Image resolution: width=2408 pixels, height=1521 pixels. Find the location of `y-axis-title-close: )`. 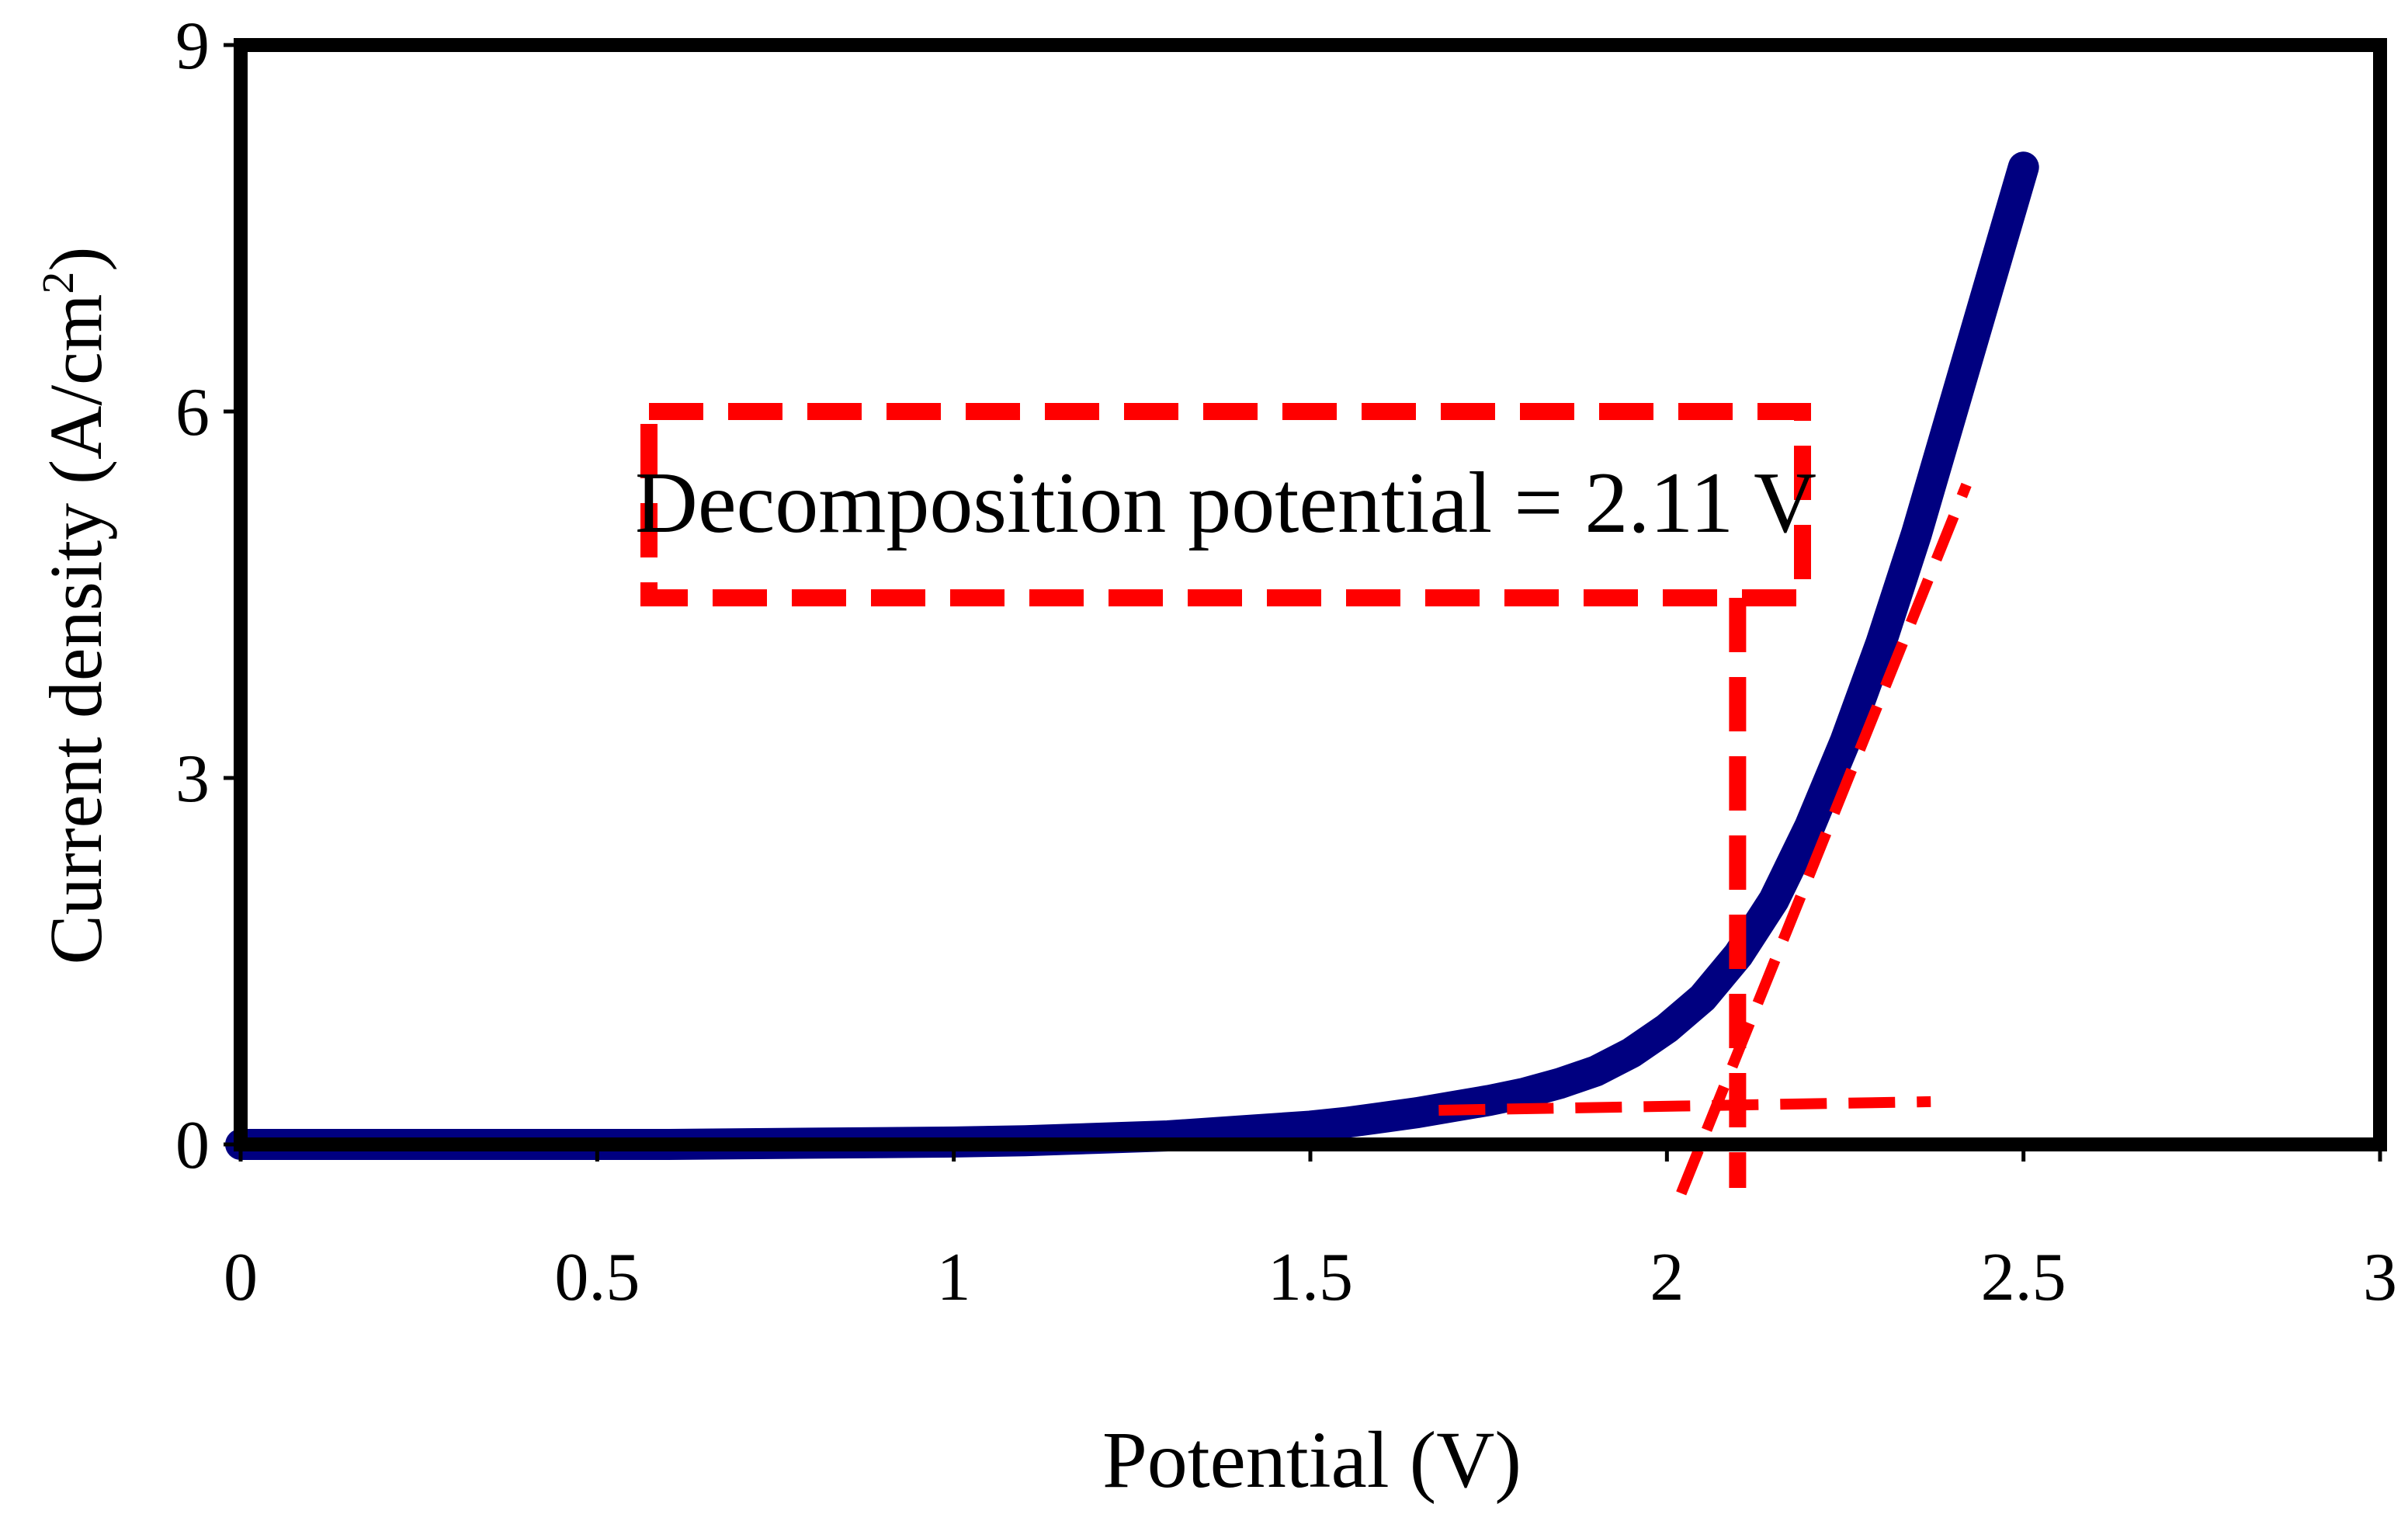

y-axis-title-close: ) is located at coordinates (75, 259).